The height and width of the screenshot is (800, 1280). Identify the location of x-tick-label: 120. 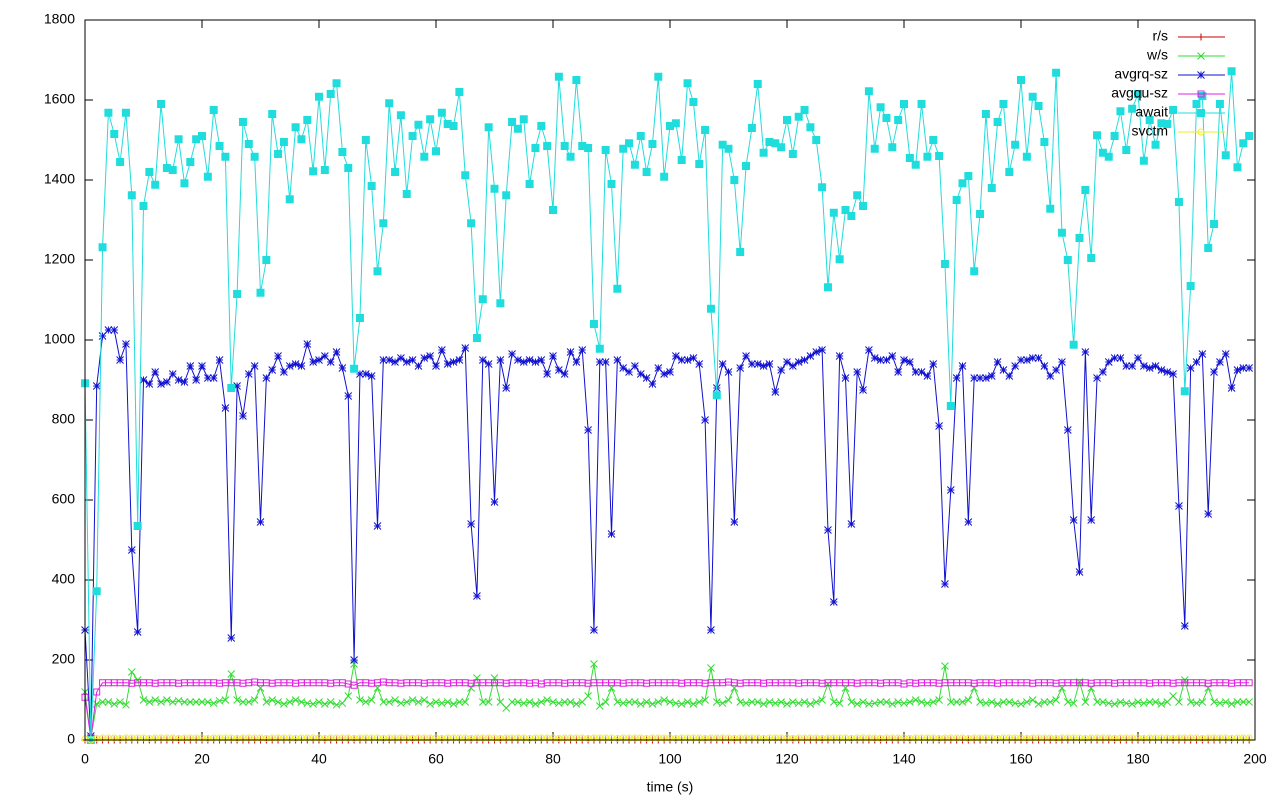
(787, 759).